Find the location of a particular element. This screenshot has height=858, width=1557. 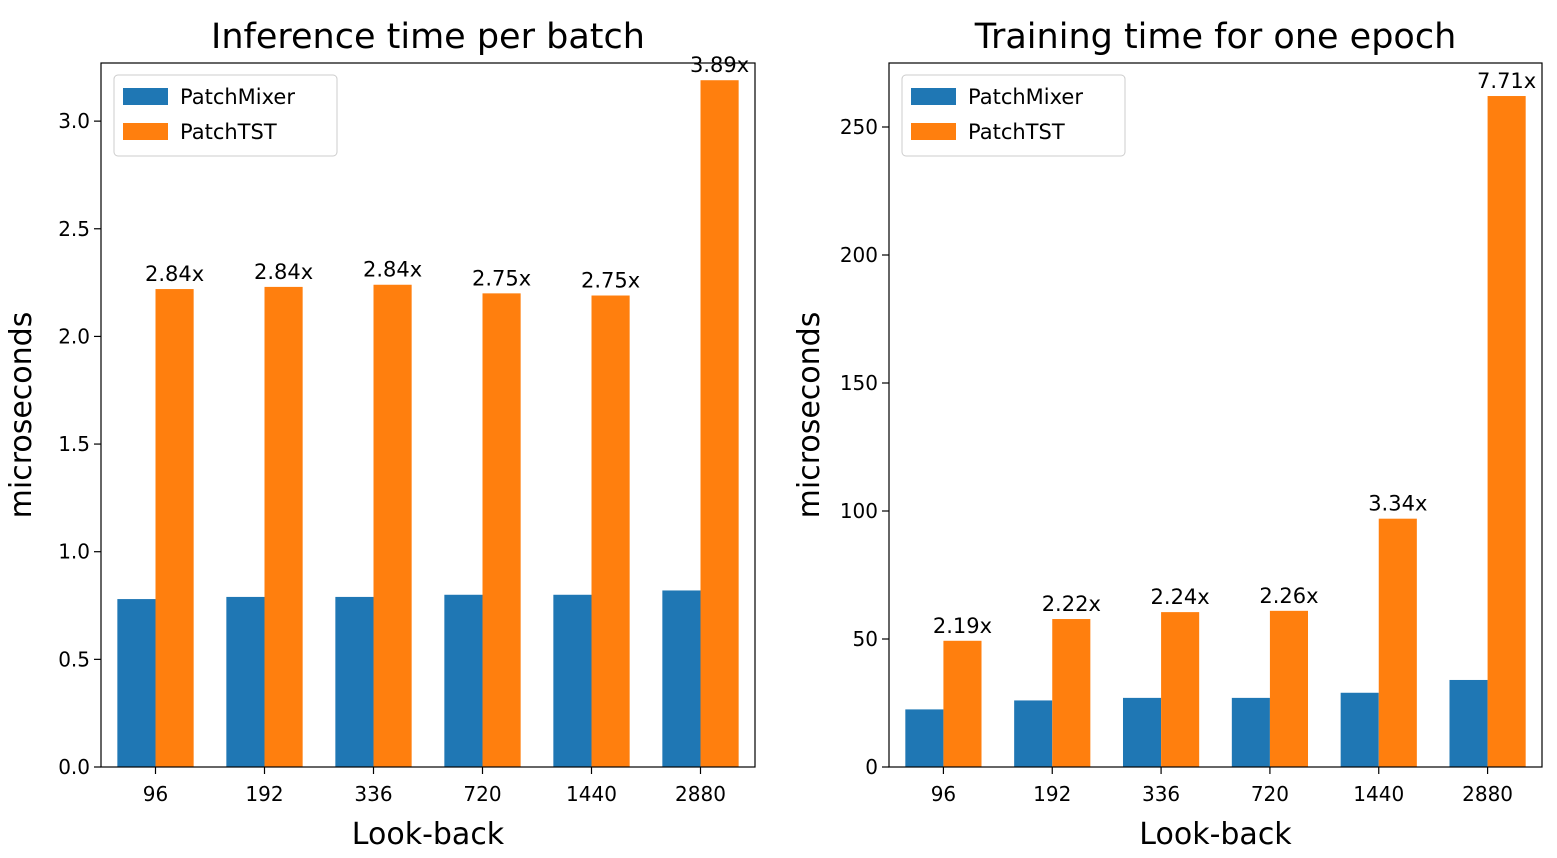

y-tick-label: 150 is located at coordinates (859, 383).